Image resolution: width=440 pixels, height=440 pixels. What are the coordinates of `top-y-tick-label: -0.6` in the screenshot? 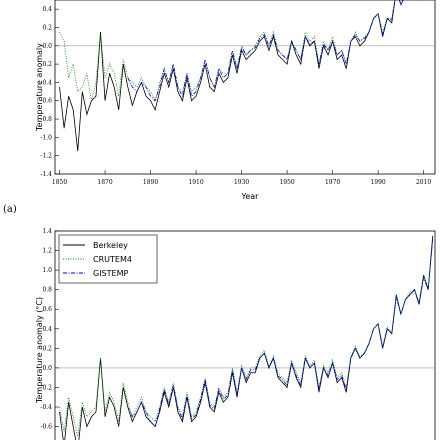 It's located at (46, 101).